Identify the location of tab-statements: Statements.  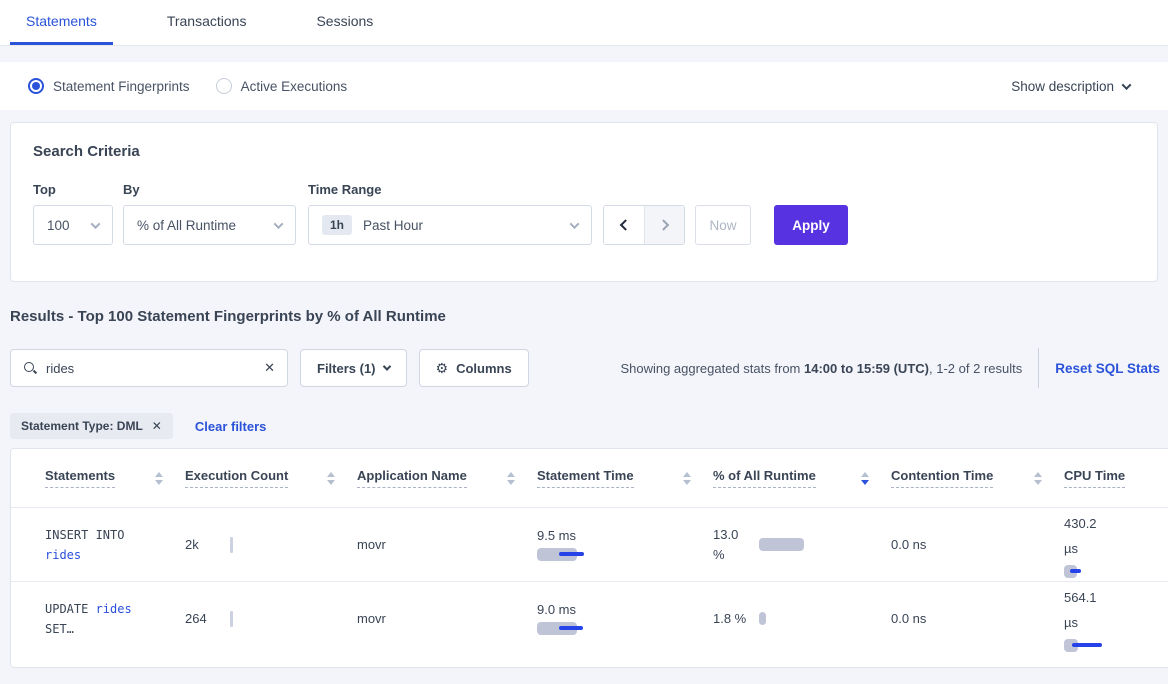
(61, 22).